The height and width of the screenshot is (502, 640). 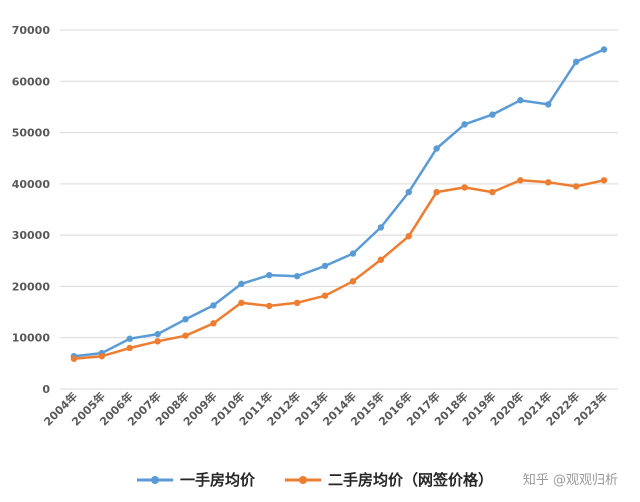 What do you see at coordinates (31, 133) in the screenshot?
I see `y-tick-label: 50000` at bounding box center [31, 133].